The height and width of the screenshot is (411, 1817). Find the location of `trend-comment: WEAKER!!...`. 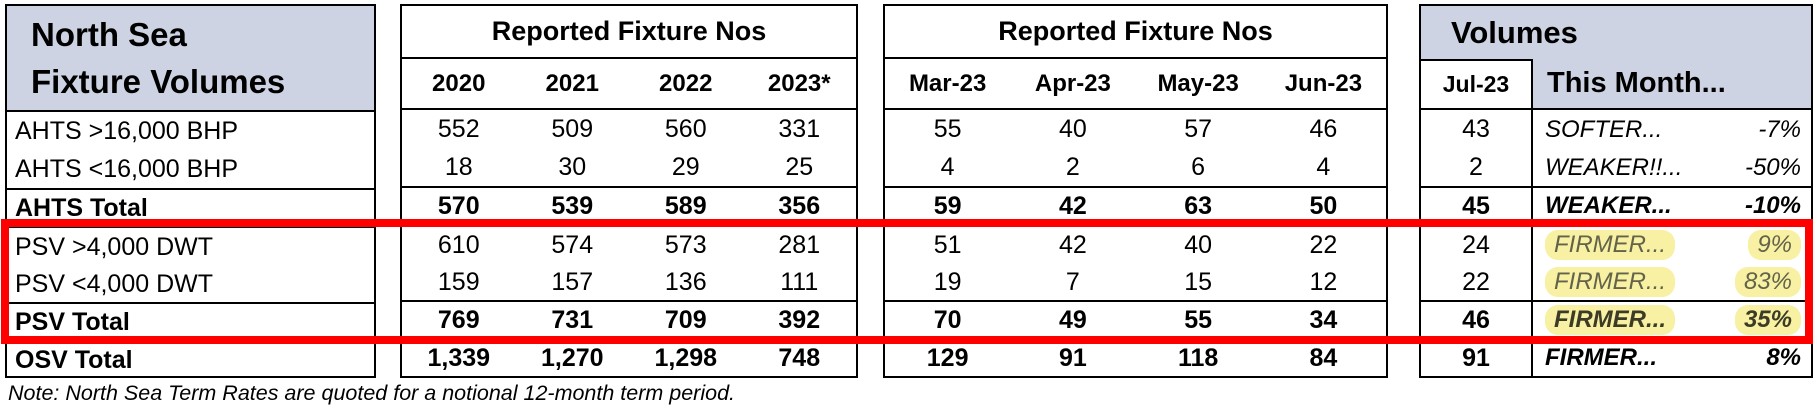

trend-comment: WEAKER!!... is located at coordinates (1614, 167).